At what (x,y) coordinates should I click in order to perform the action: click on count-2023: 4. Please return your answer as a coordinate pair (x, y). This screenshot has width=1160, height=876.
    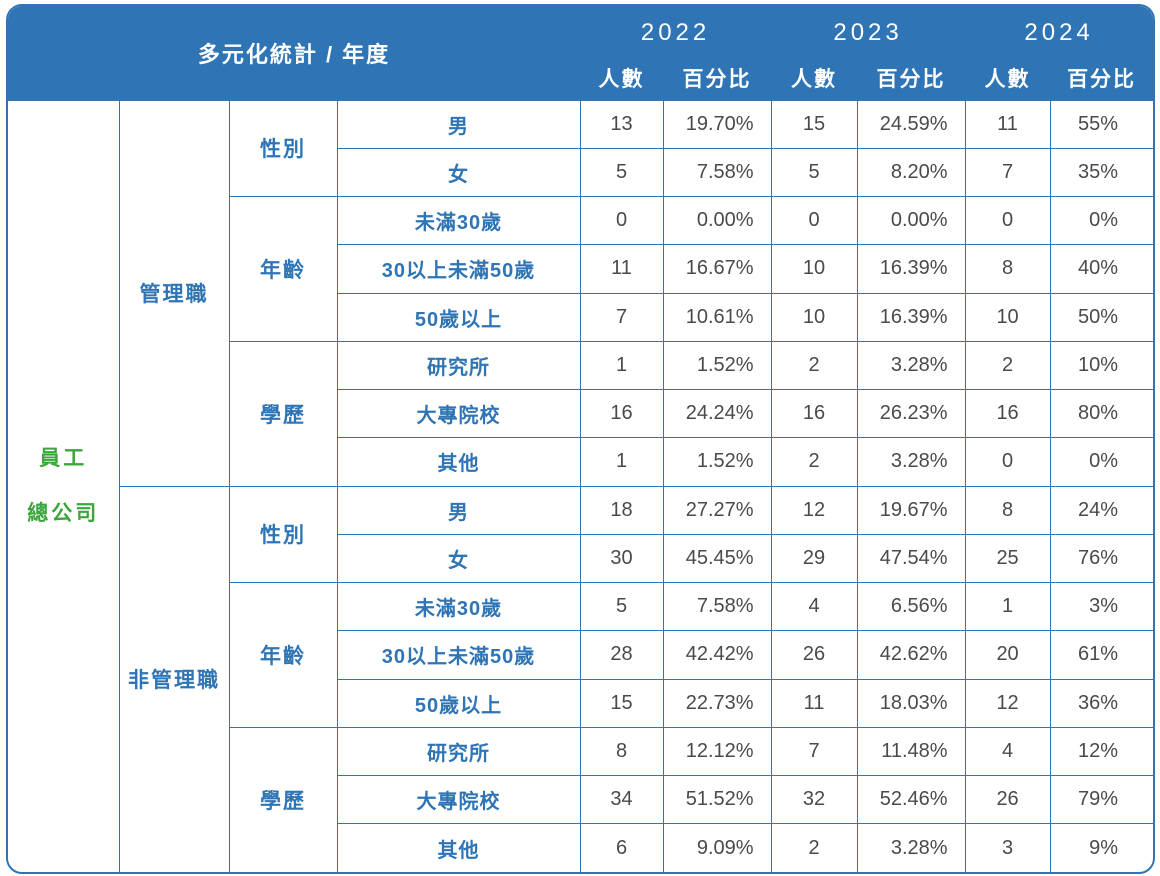
    Looking at the image, I should click on (814, 606).